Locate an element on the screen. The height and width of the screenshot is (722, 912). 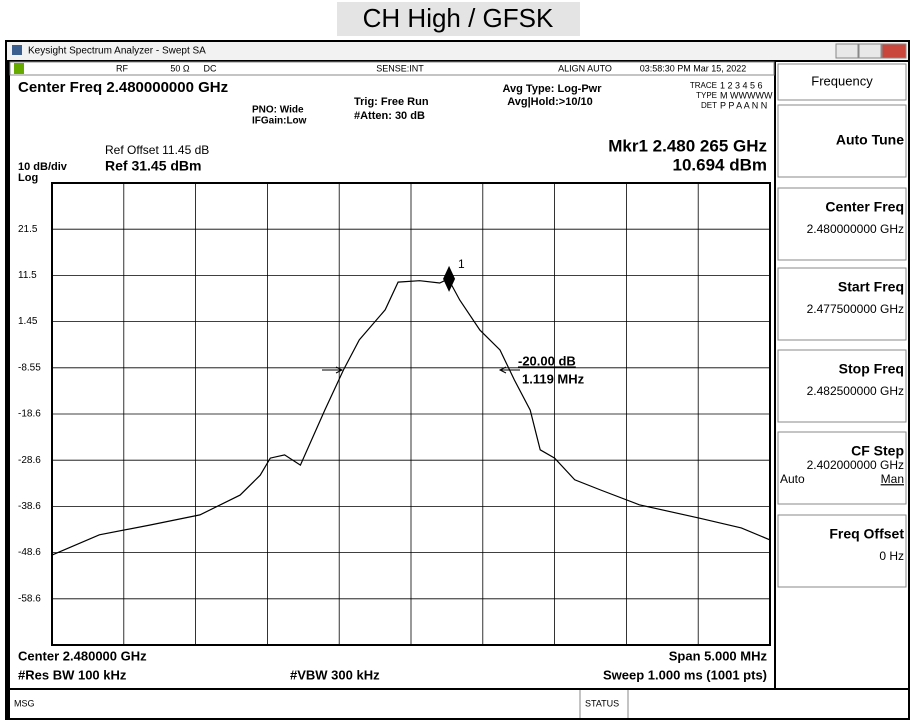
y-tick-label: 11.5 is located at coordinates (27, 275).